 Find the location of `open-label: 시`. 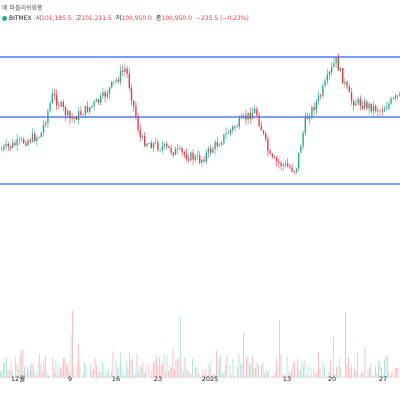

open-label: 시 is located at coordinates (38, 18).